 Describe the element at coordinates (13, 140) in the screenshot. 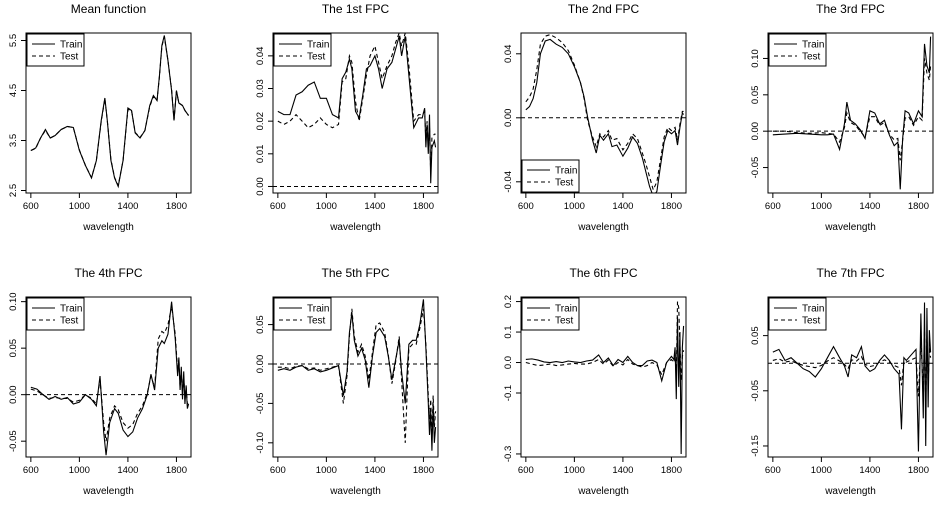

I see `y-tick-label: 3.5` at that location.